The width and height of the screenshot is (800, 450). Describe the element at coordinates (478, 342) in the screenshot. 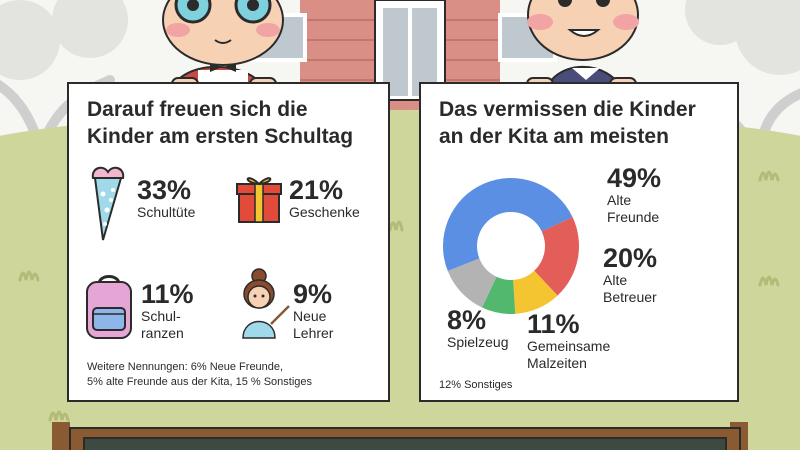

I see `slice-name-spielzeug: Spielzeug` at that location.